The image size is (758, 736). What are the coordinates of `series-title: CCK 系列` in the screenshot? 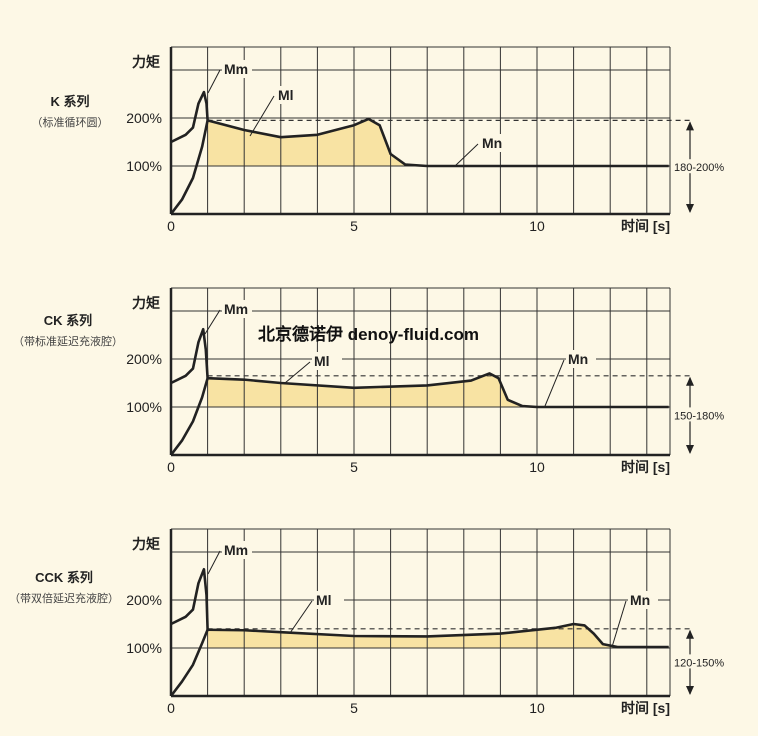 It's located at (64, 577).